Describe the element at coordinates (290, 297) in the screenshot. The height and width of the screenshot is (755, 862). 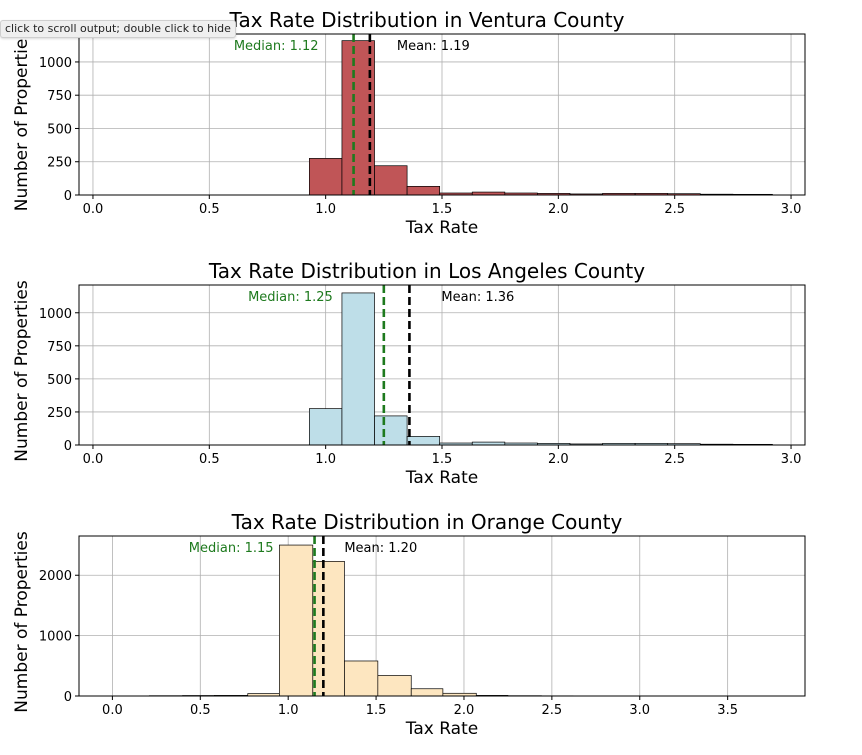
I see `median-annotation: Median: 1.25` at that location.